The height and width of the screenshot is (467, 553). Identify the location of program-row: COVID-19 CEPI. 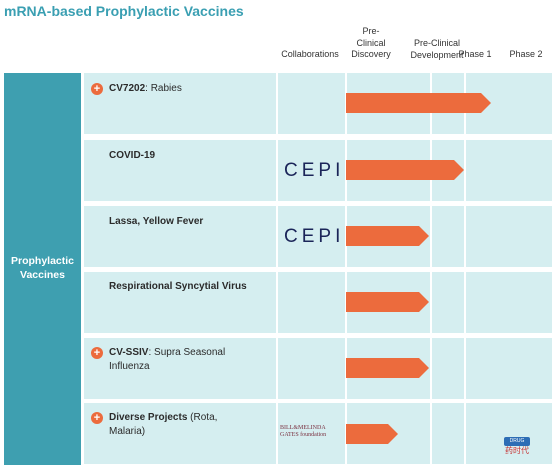
(318, 170).